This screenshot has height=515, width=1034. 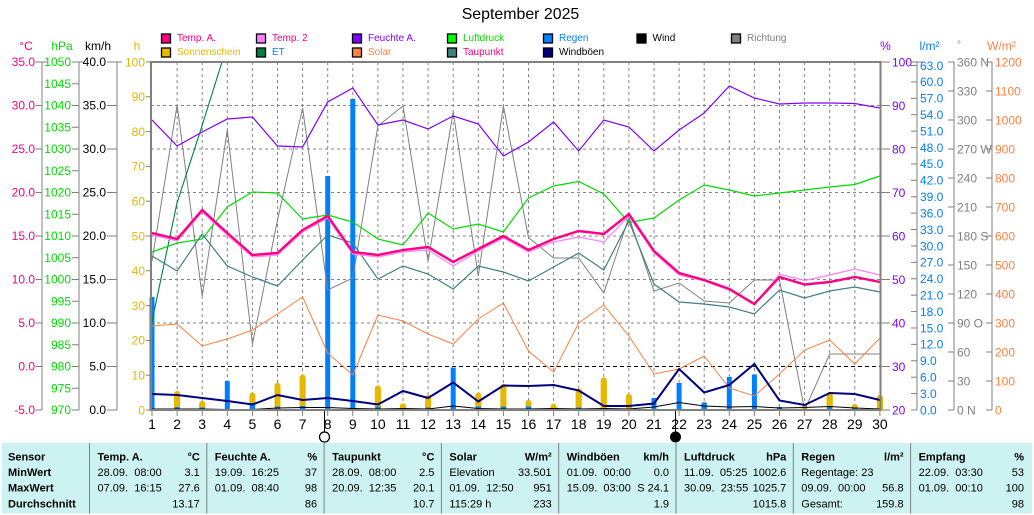 What do you see at coordinates (139, 167) in the screenshot?
I see `svg-text: 70` at bounding box center [139, 167].